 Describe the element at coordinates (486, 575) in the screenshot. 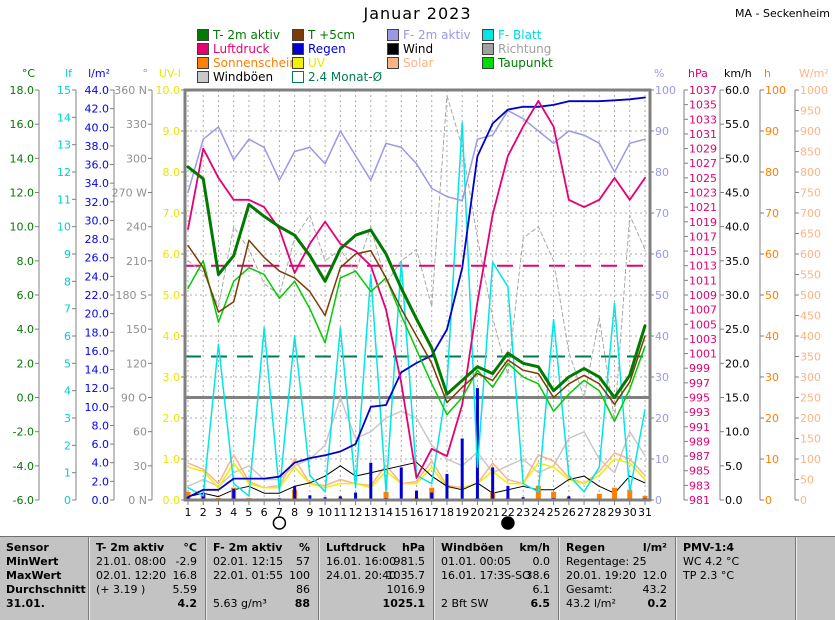

I see `stats-cell-text: 16.01. 17:3S-SO` at that location.